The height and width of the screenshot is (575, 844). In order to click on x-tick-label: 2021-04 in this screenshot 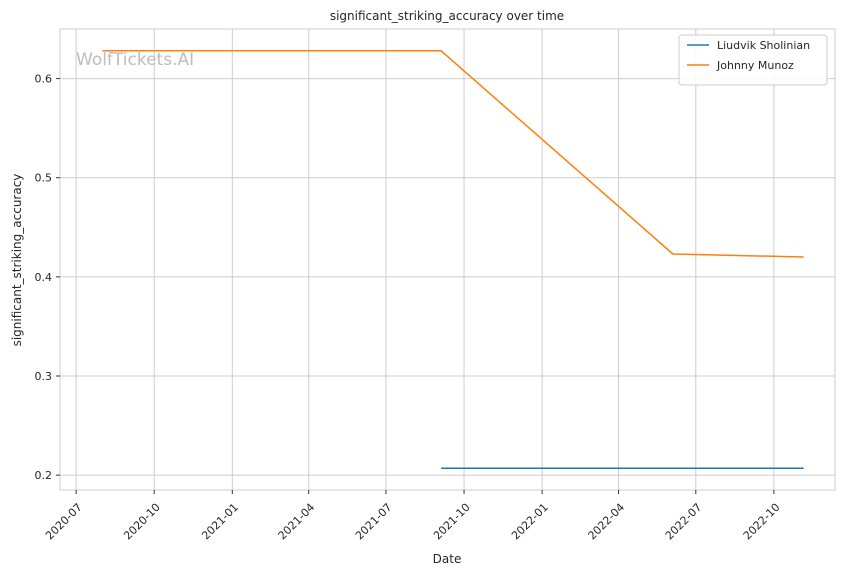, I will do `click(297, 522)`.